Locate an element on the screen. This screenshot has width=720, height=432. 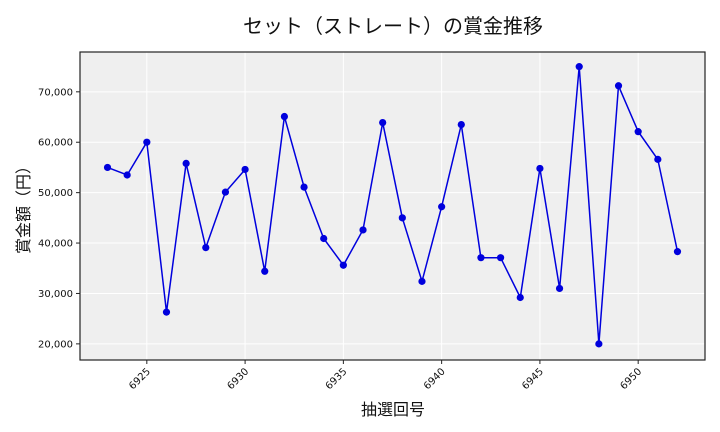
y-tick-label: 50,000 is located at coordinates (55, 193).